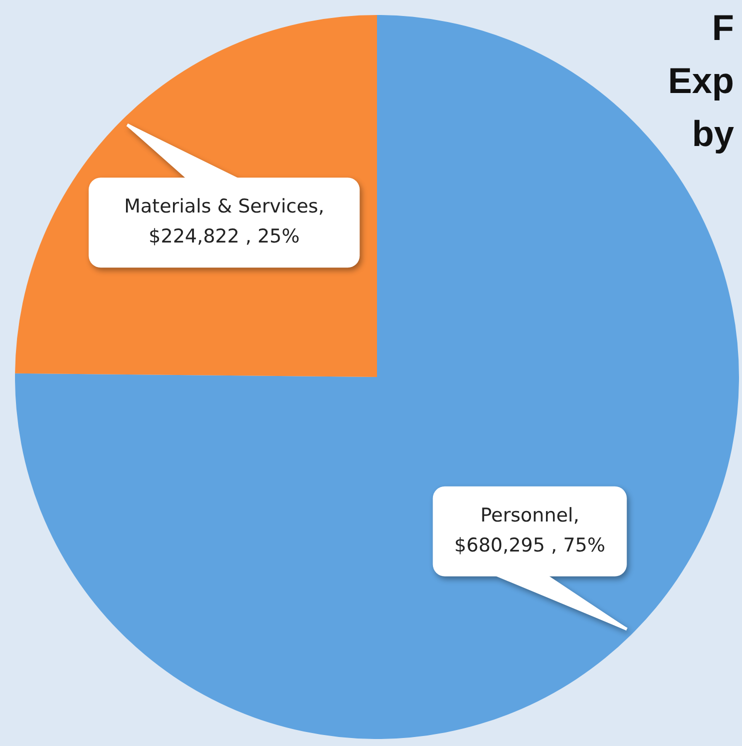 The width and height of the screenshot is (742, 746). What do you see at coordinates (530, 530) in the screenshot?
I see `slice-label: Personnel, $680,295 , 75%` at bounding box center [530, 530].